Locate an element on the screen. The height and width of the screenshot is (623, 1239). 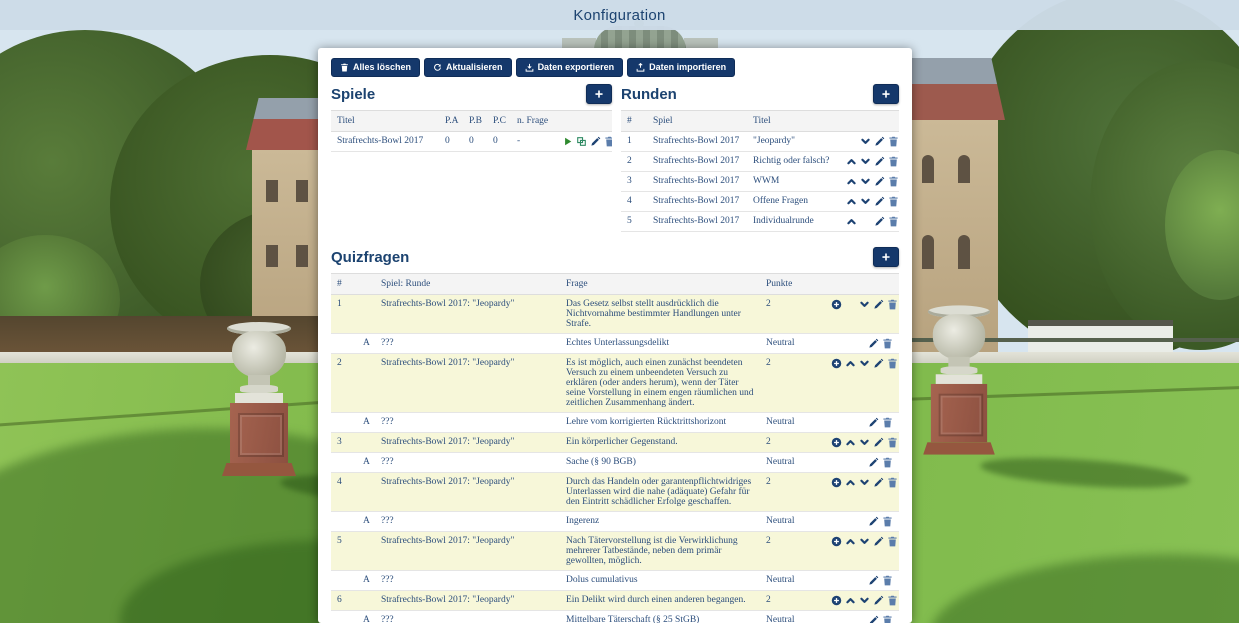
table-cell: 2 is located at coordinates (791, 492).